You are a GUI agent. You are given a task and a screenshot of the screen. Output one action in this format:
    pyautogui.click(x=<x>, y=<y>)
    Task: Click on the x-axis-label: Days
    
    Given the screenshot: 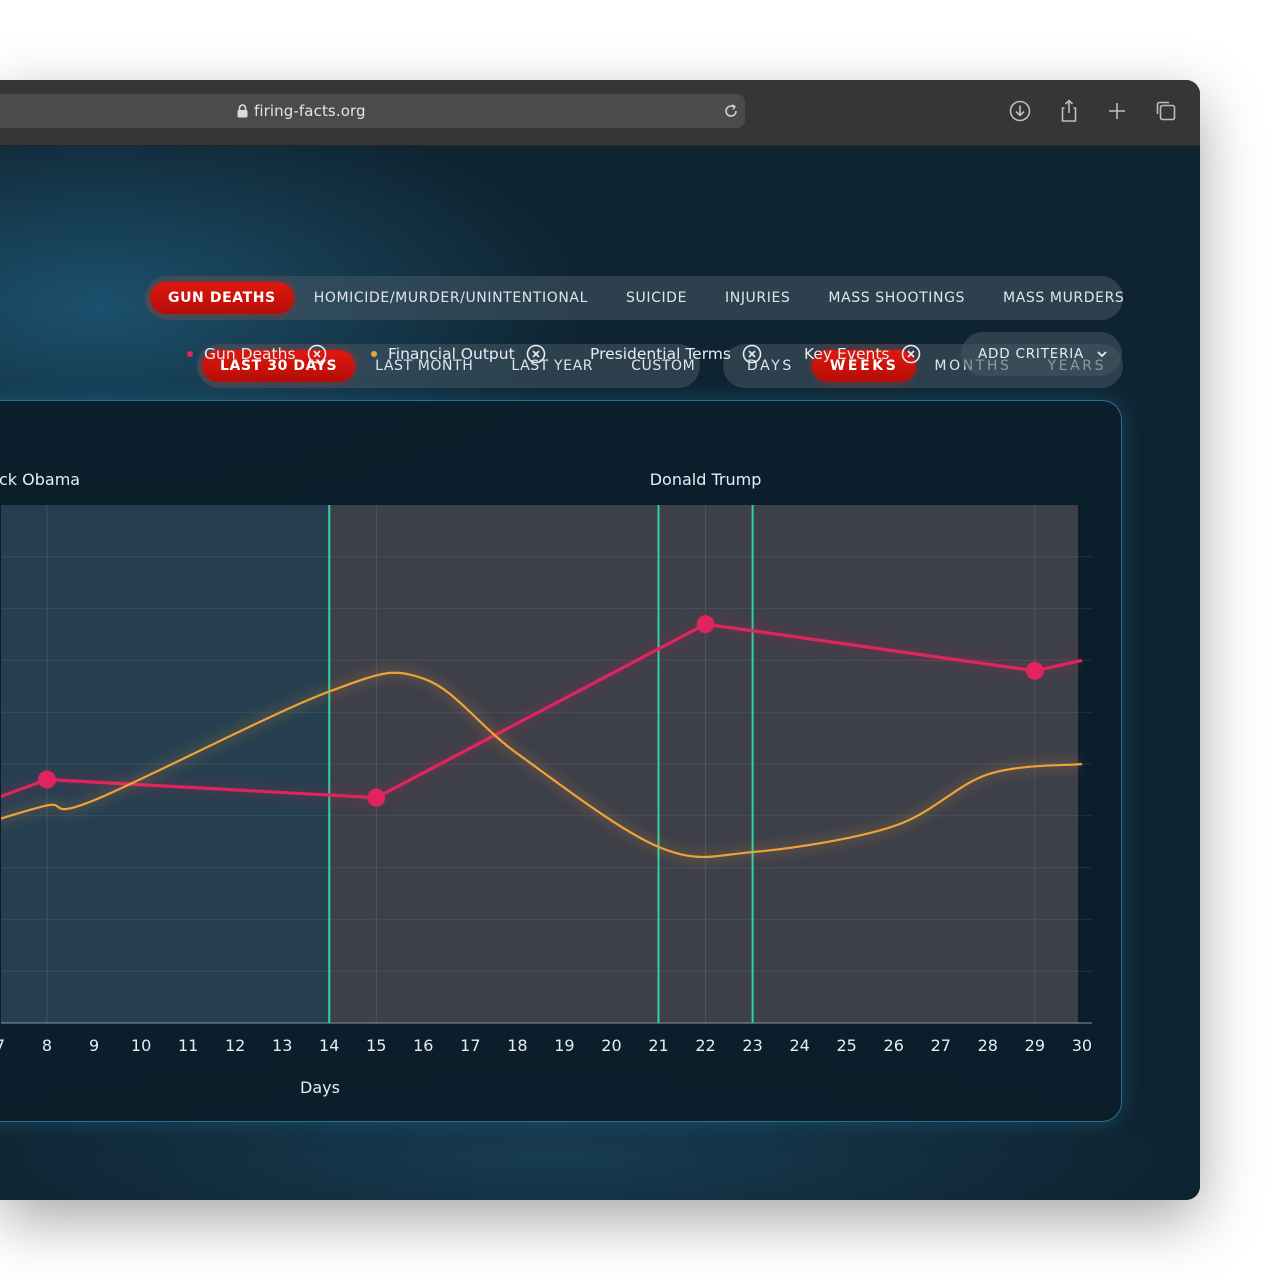 What is the action you would take?
    pyautogui.click(x=320, y=1087)
    